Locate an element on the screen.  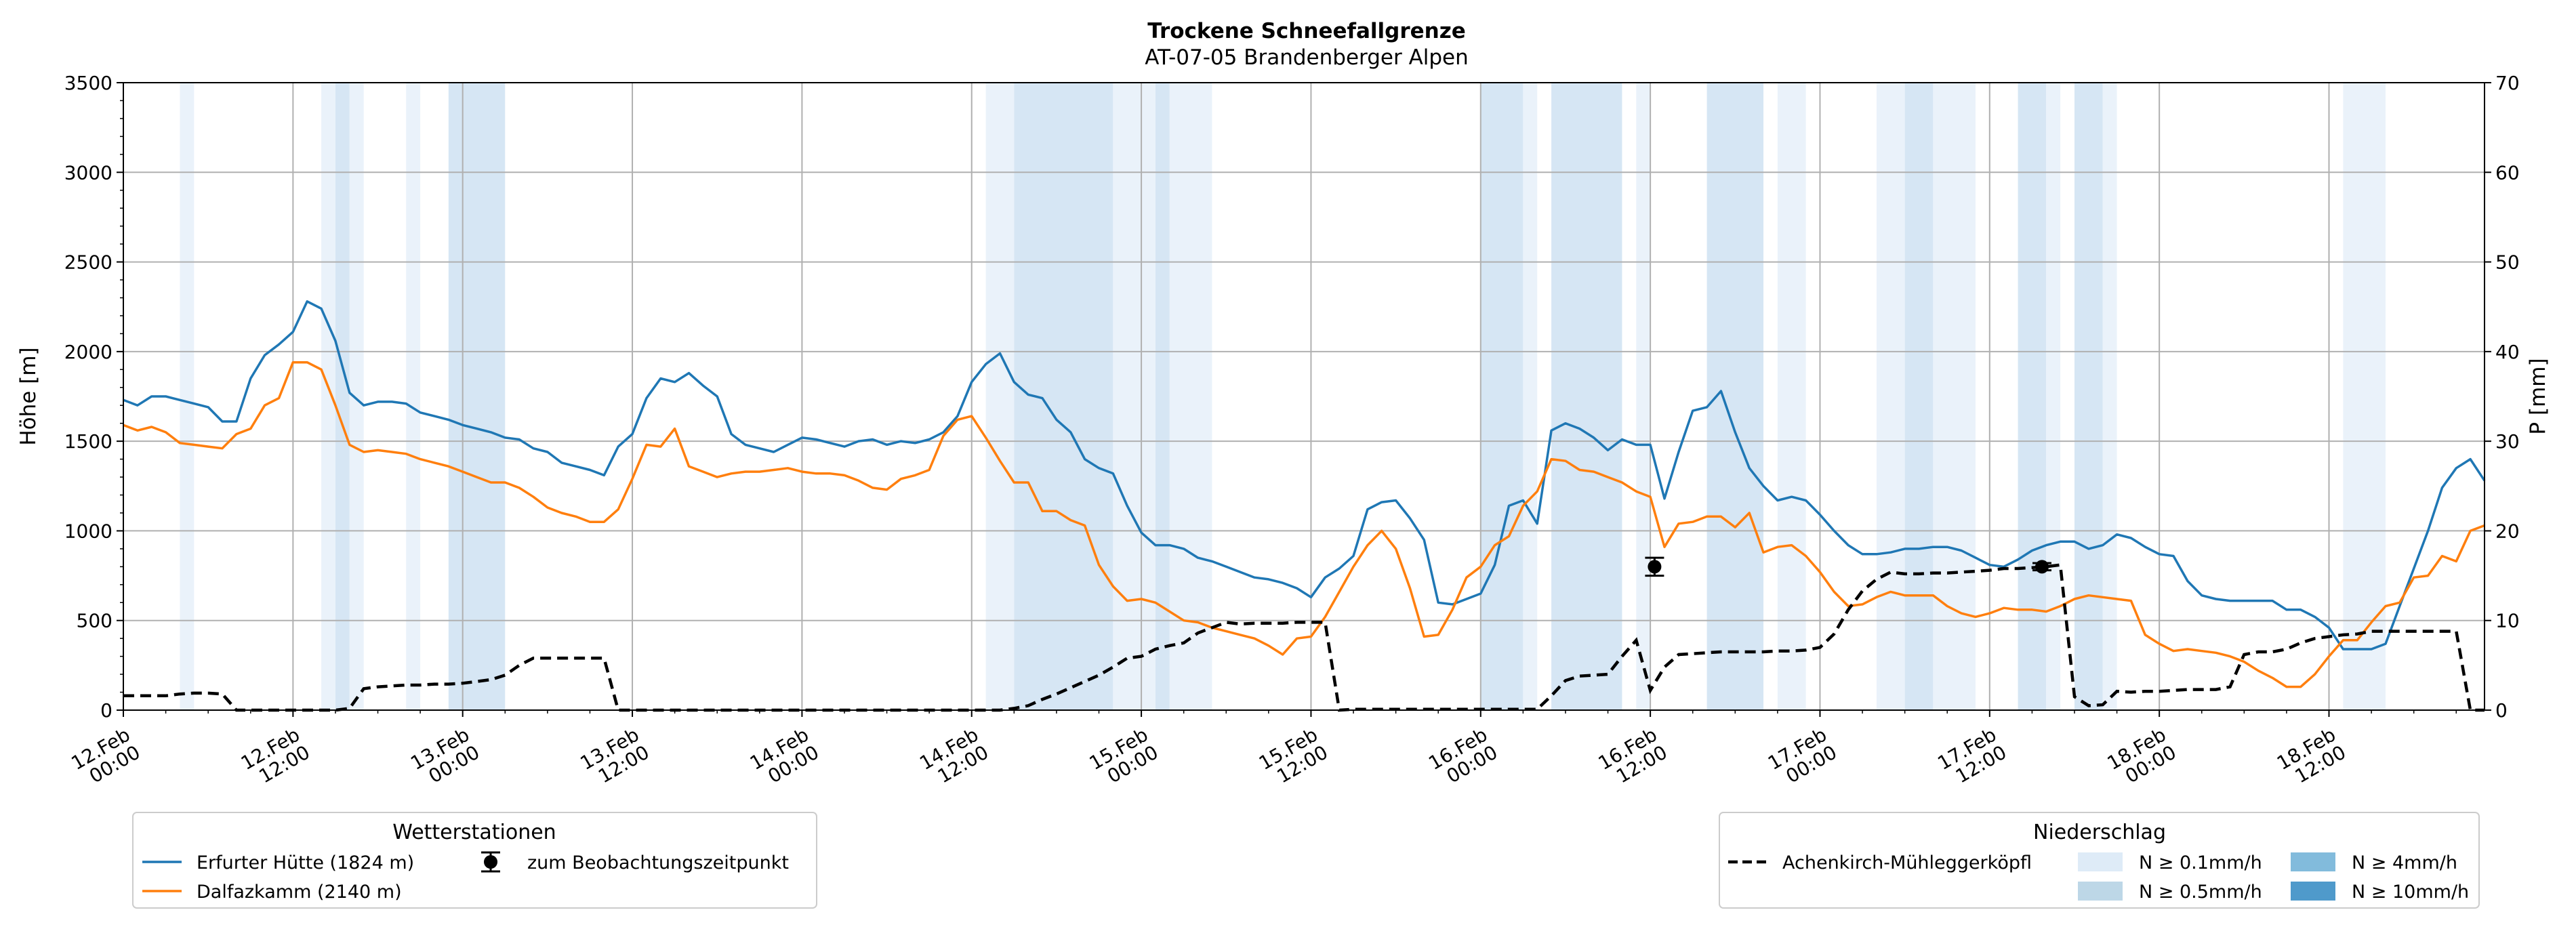
x-tick-label: 18.Feb12:00 is located at coordinates (2311, 757).